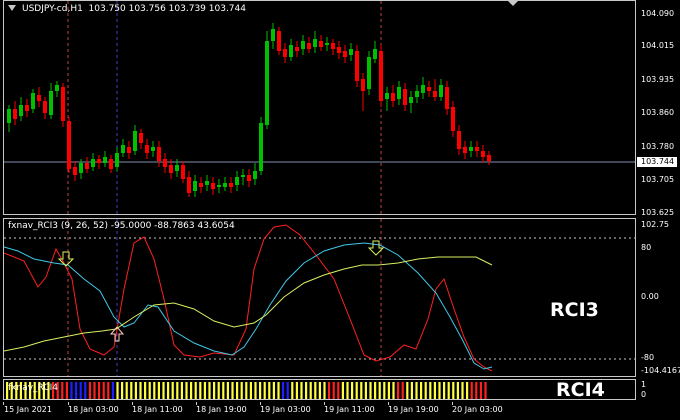 Image resolution: width=680 pixels, height=420 pixels. What do you see at coordinates (349, 409) in the screenshot?
I see `time-label: 19 Jan 11:00` at bounding box center [349, 409].